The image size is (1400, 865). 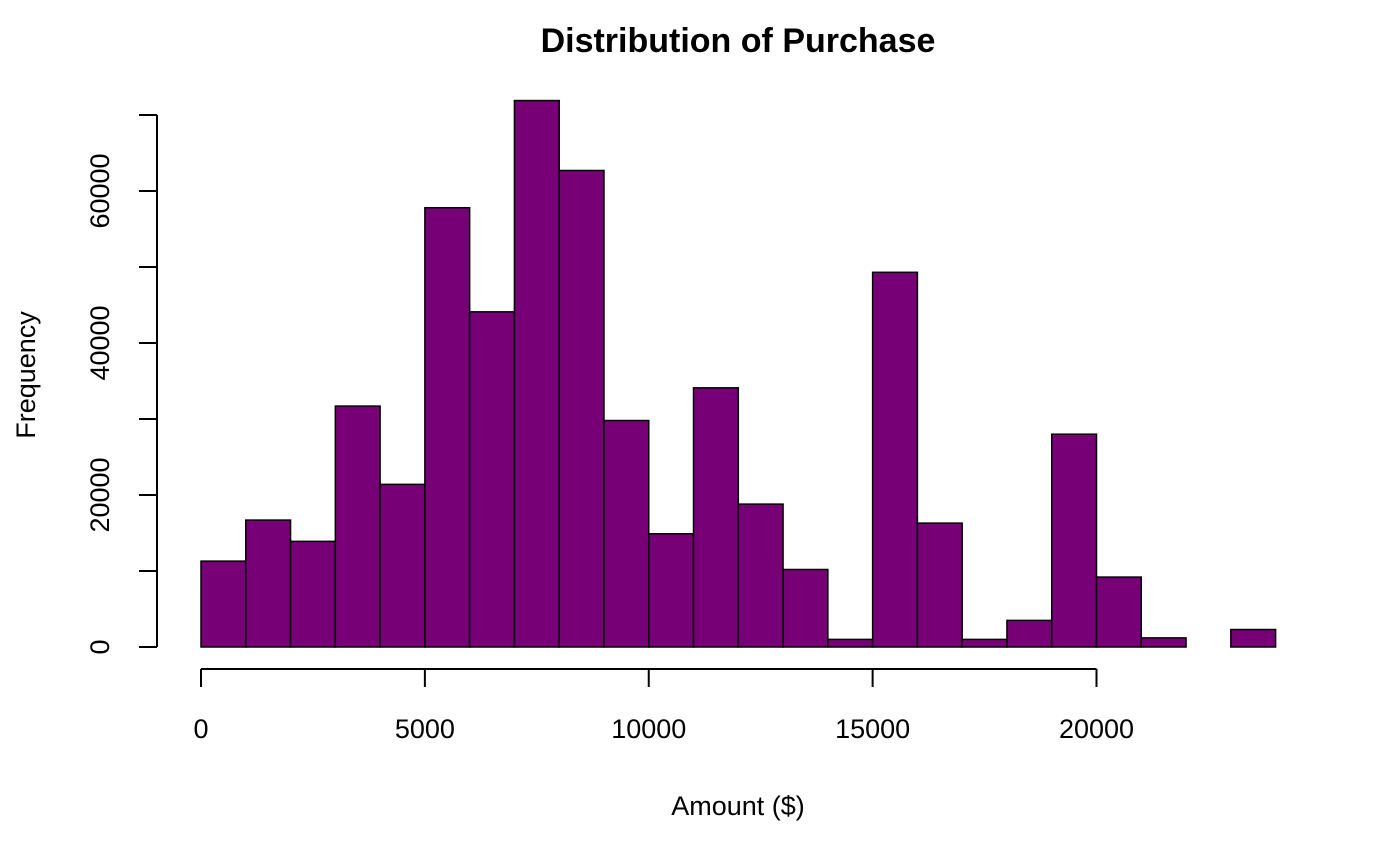 What do you see at coordinates (738, 806) in the screenshot?
I see `x-axis-label: Amount ($)` at bounding box center [738, 806].